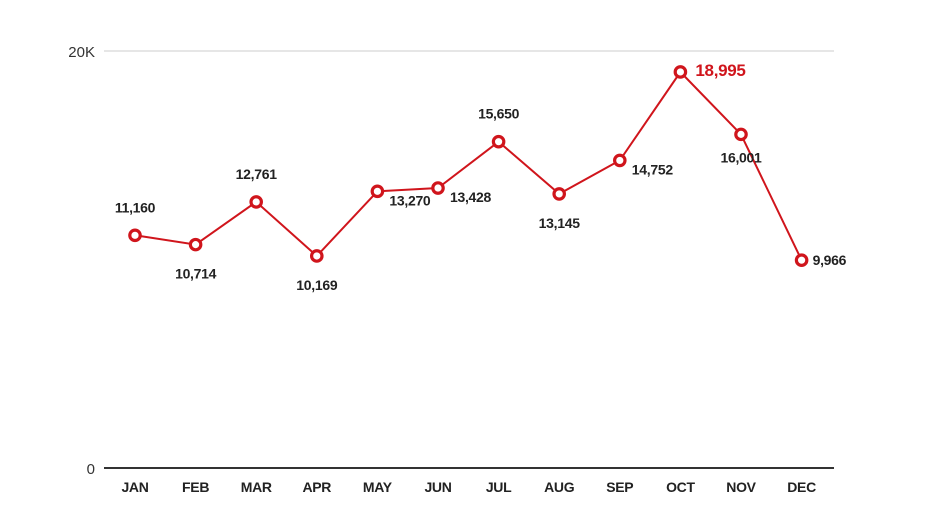  I want to click on data-label-highlight: 18,995, so click(720, 70).